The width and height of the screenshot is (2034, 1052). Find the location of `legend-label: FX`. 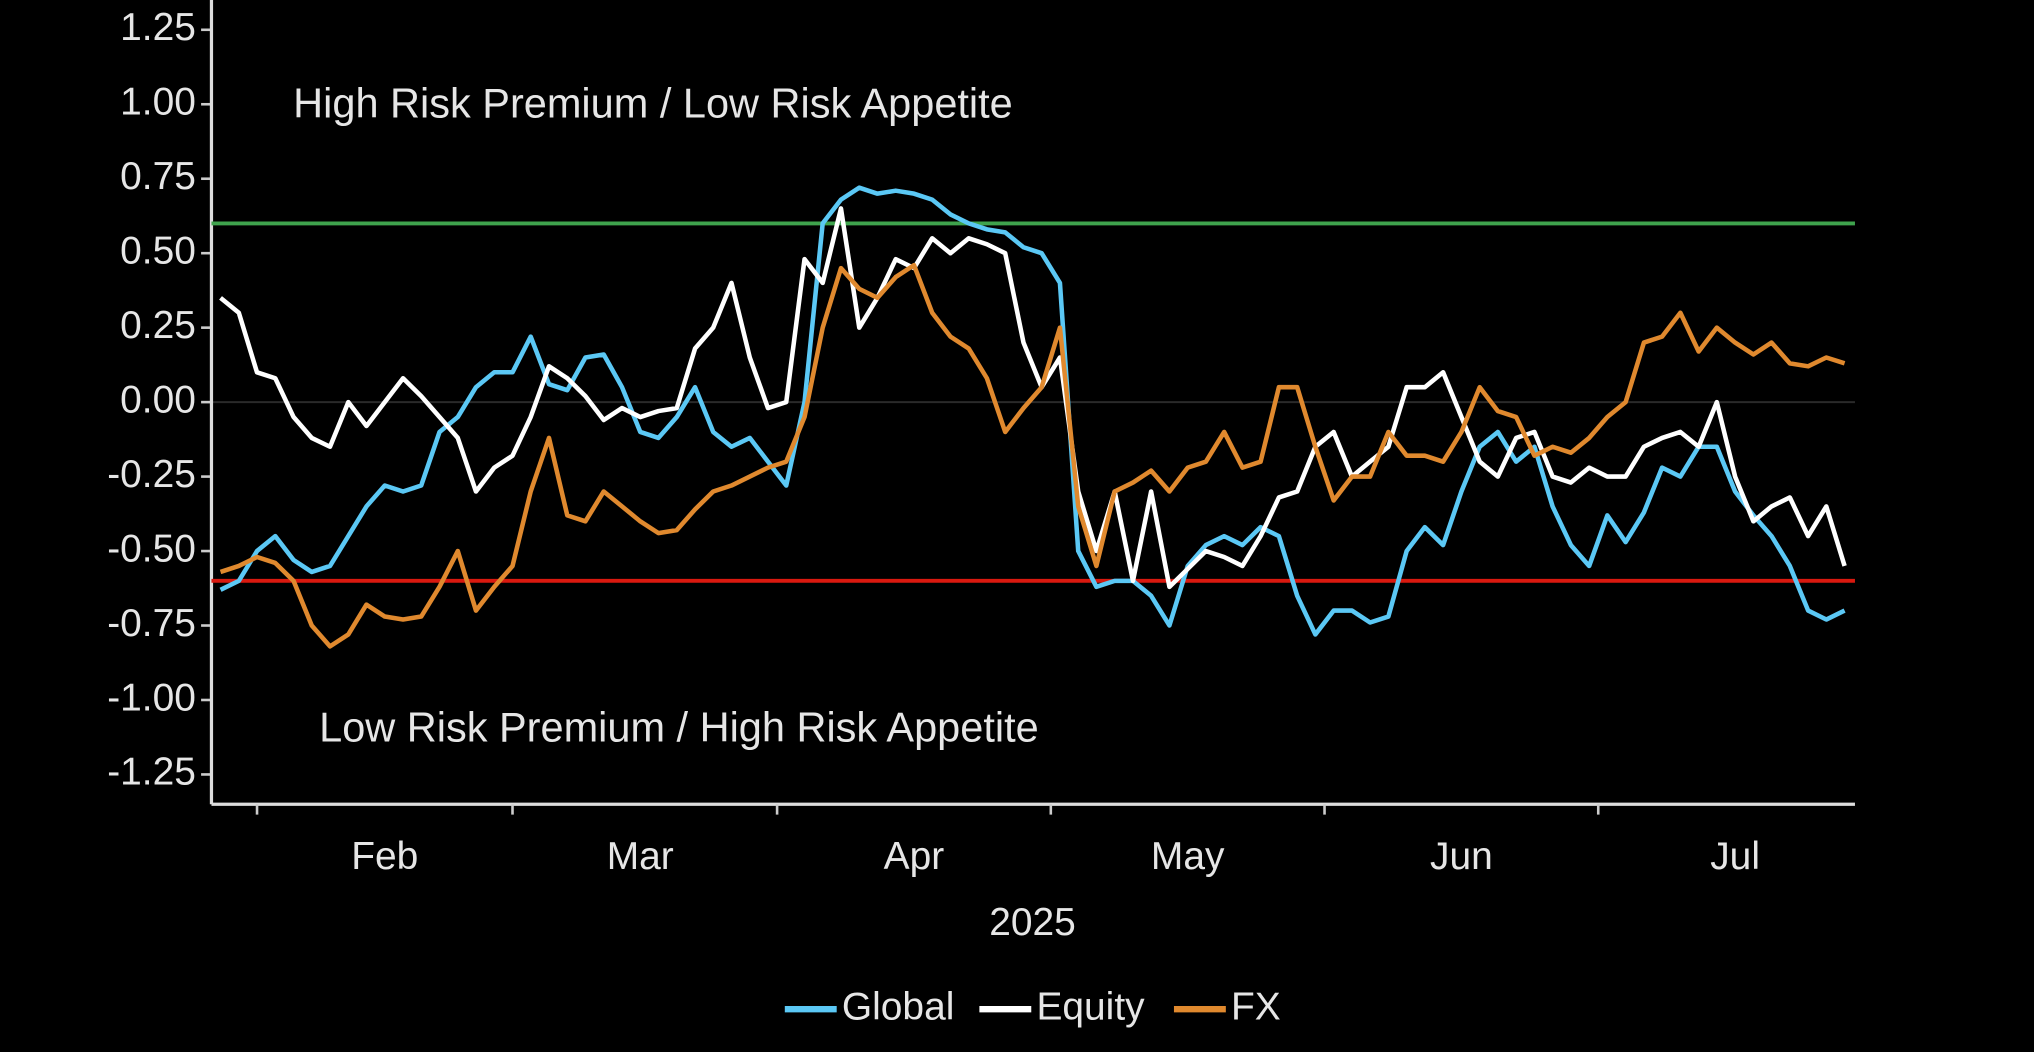

legend-label: FX is located at coordinates (1256, 1006).